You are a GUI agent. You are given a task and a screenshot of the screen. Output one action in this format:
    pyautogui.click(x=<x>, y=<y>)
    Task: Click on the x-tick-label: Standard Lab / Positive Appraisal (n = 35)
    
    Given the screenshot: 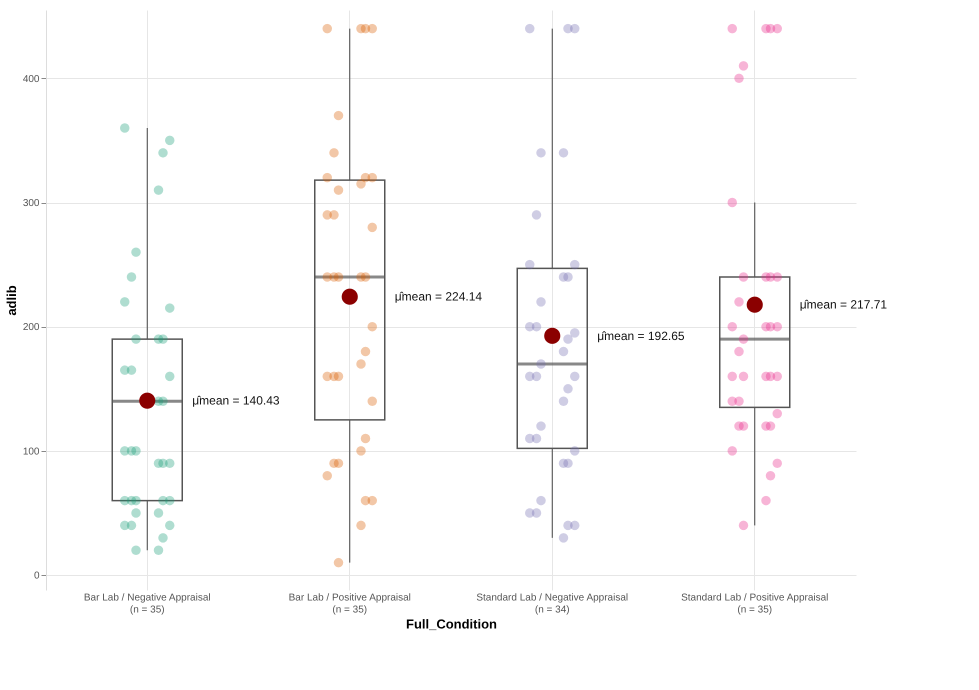 What is the action you would take?
    pyautogui.click(x=754, y=604)
    